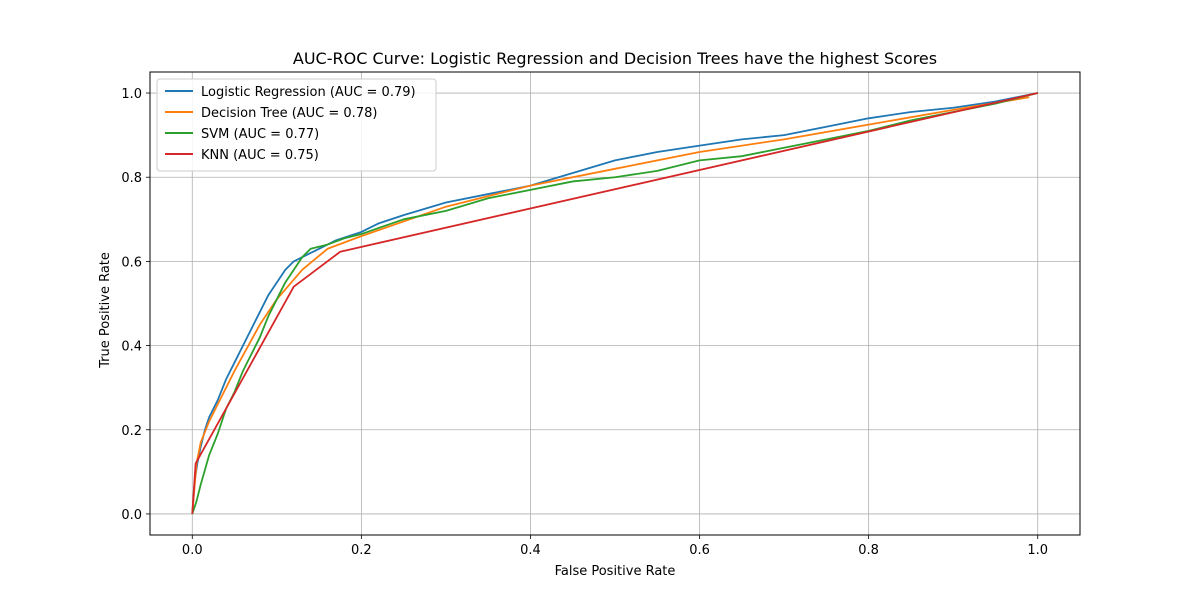 The width and height of the screenshot is (1200, 600). I want to click on x-tick-label: 0.0, so click(192, 550).